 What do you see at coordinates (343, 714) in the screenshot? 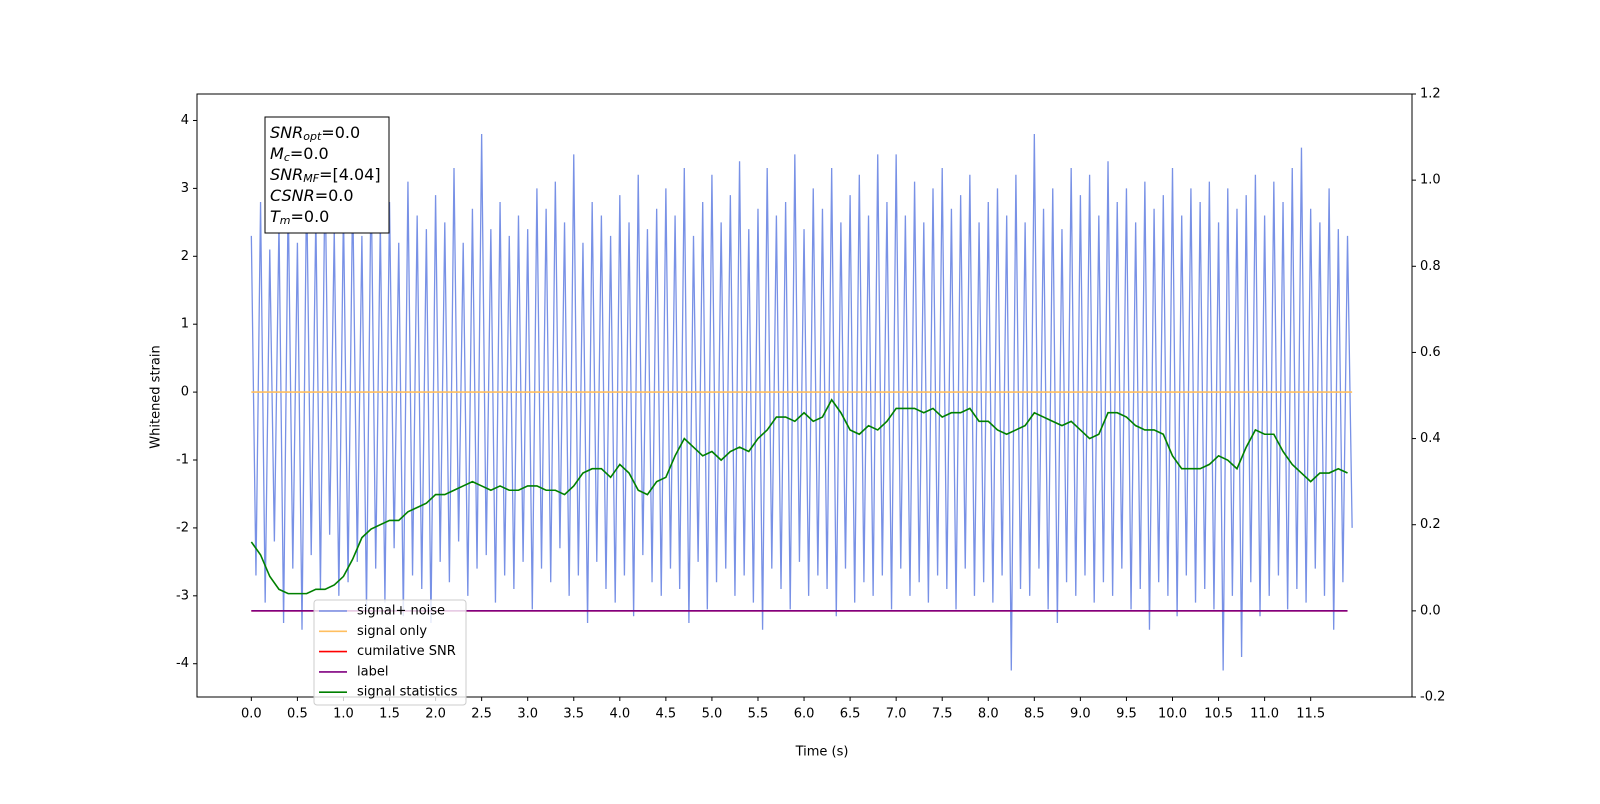
I see `x-tick-label: 1.0` at bounding box center [343, 714].